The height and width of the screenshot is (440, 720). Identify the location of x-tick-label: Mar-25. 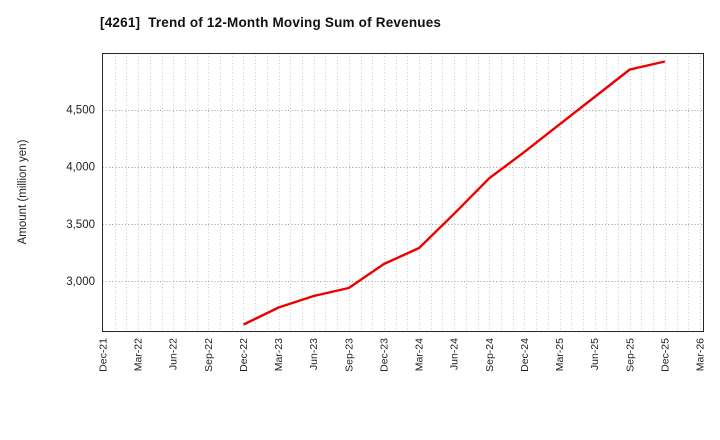
(560, 354).